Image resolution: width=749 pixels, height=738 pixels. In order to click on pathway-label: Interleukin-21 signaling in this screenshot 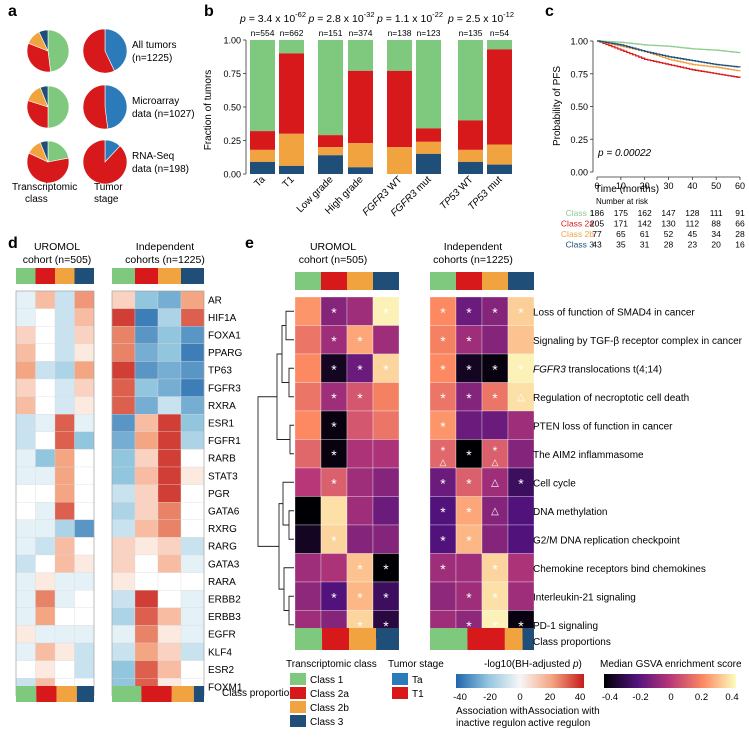, I will do `click(584, 597)`.